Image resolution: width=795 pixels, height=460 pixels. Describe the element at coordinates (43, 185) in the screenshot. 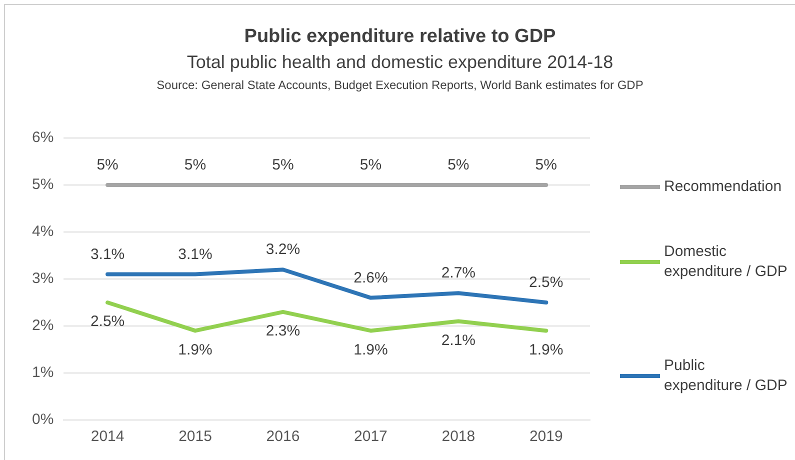

I see `y-tick-label: 5%` at that location.